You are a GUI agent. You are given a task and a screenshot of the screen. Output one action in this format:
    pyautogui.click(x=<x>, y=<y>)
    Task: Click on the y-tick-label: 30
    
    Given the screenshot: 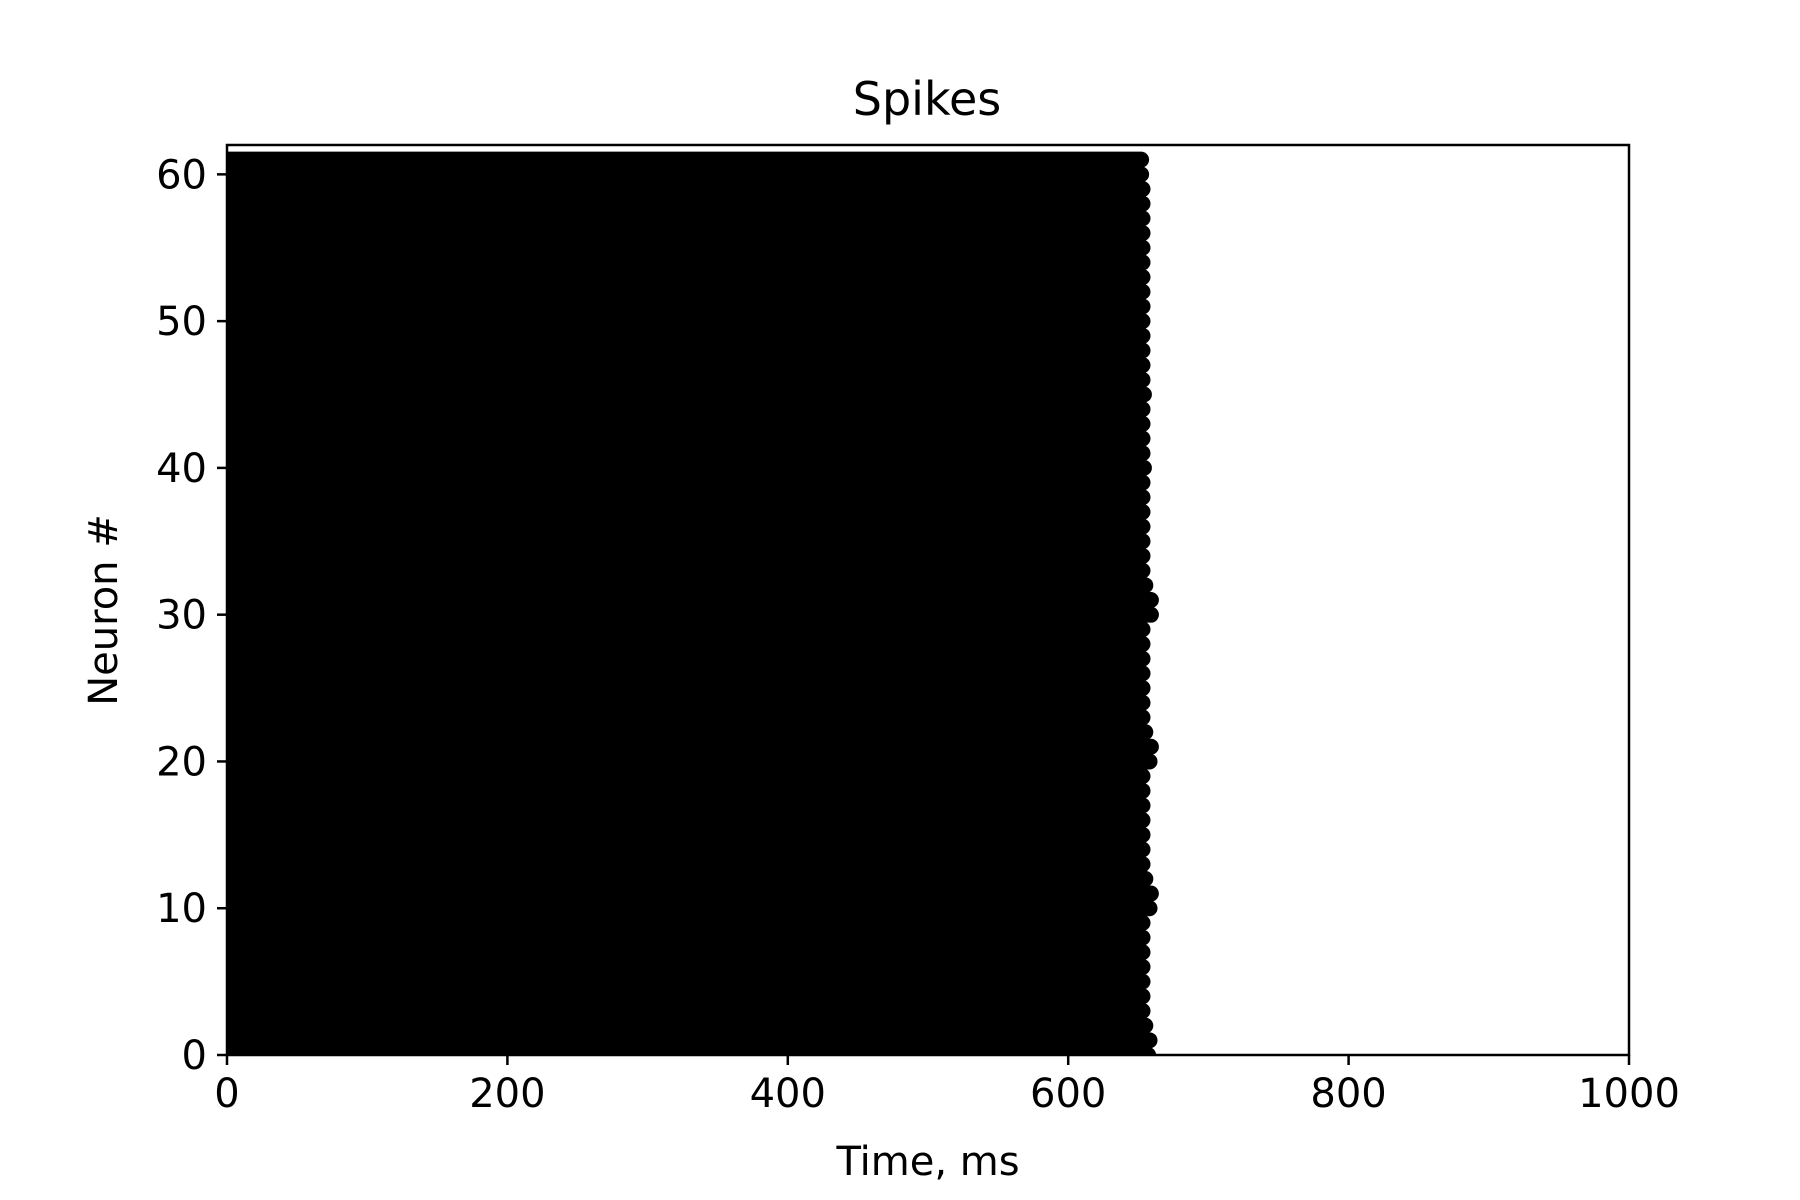 What is the action you would take?
    pyautogui.click(x=181, y=616)
    